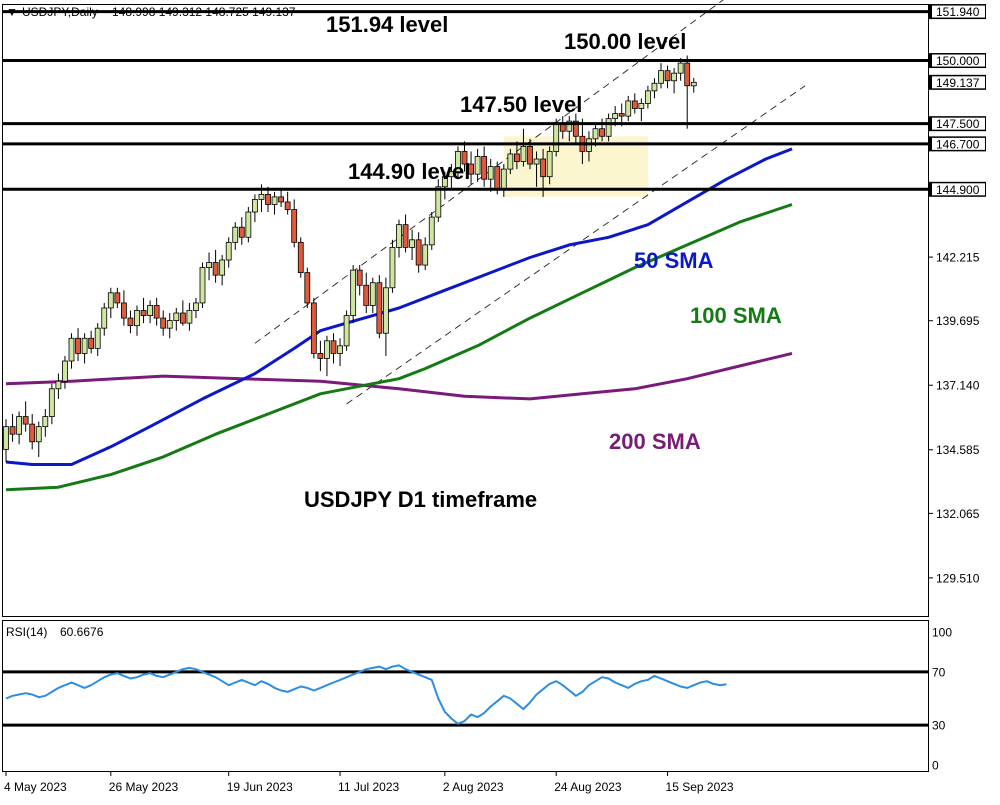 The height and width of the screenshot is (805, 1000). I want to click on time-axis-tick-4: 2 Aug 2023, so click(473, 787).